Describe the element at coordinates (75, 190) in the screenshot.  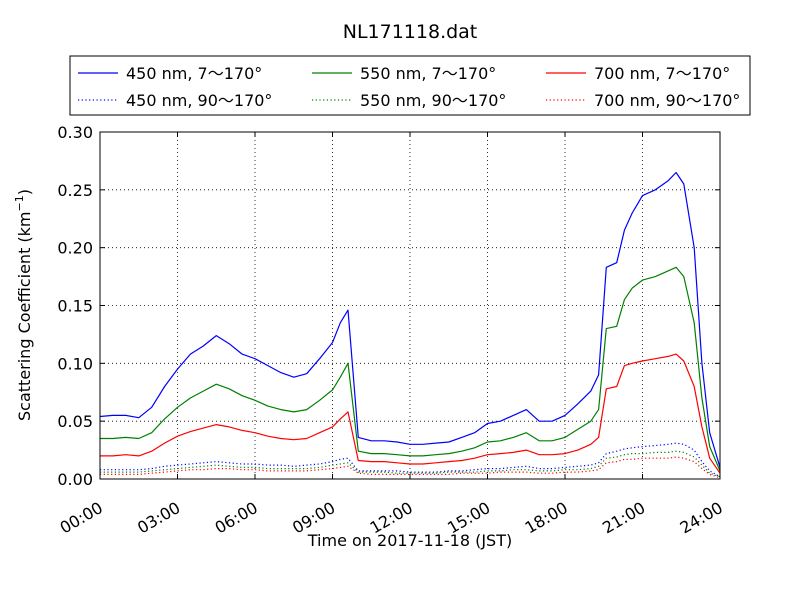
I see `y-tick-label: 0.25` at that location.